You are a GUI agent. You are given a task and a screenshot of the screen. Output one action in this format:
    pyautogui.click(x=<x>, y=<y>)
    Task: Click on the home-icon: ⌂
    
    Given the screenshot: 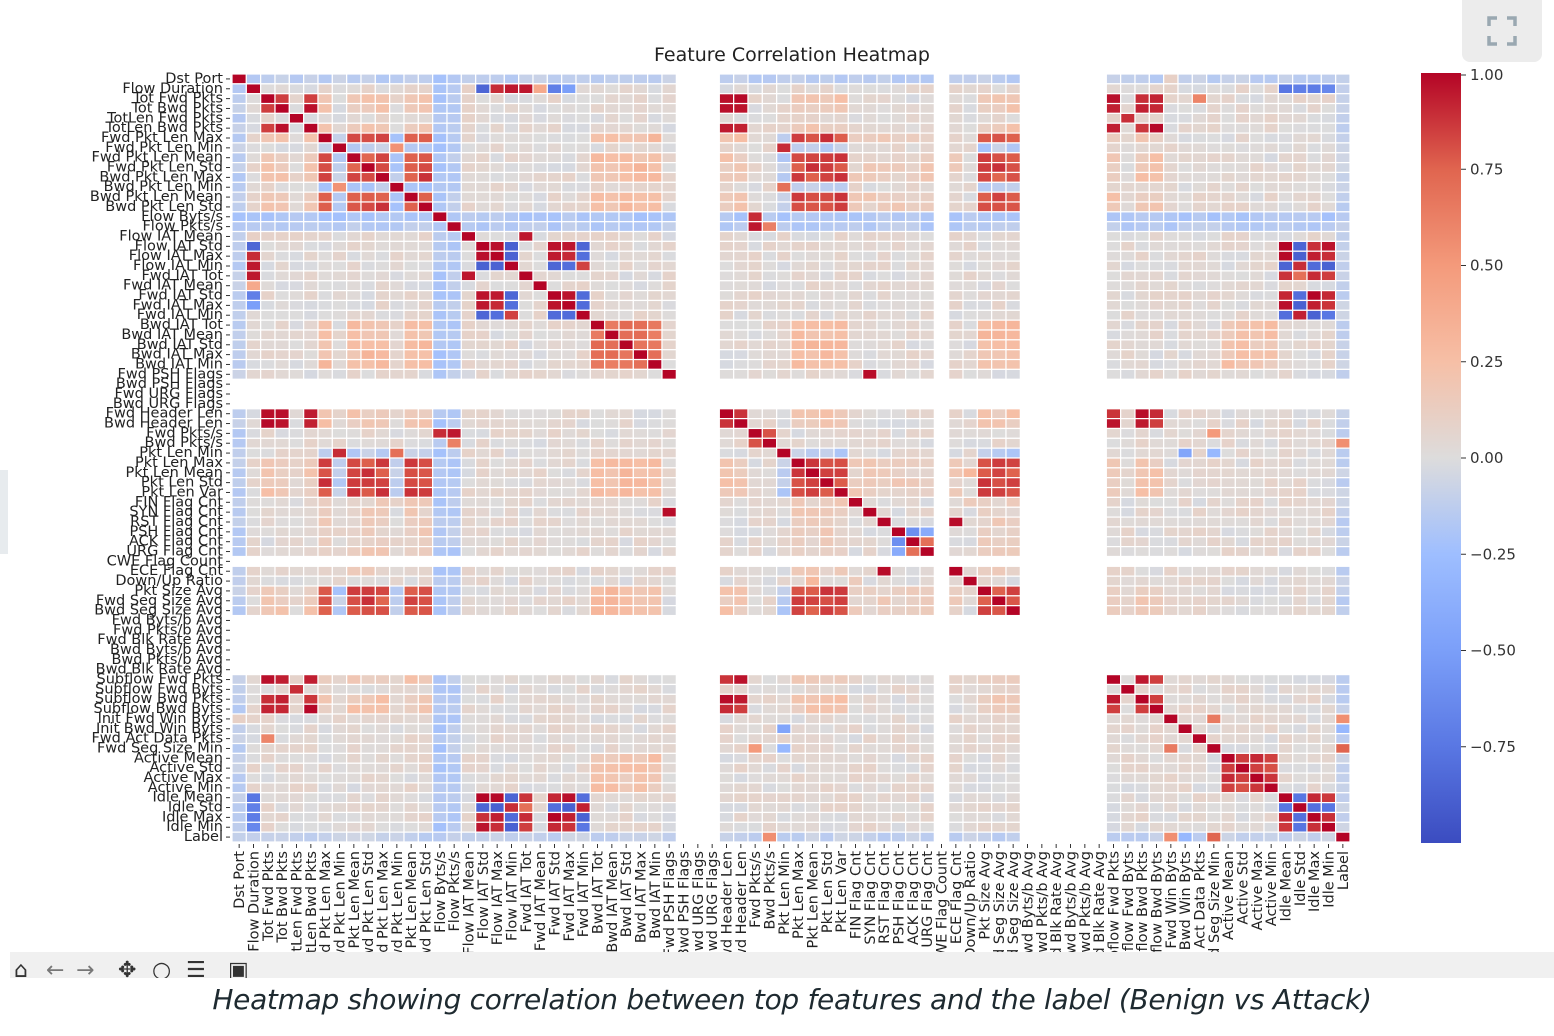 What is the action you would take?
    pyautogui.click(x=21, y=968)
    